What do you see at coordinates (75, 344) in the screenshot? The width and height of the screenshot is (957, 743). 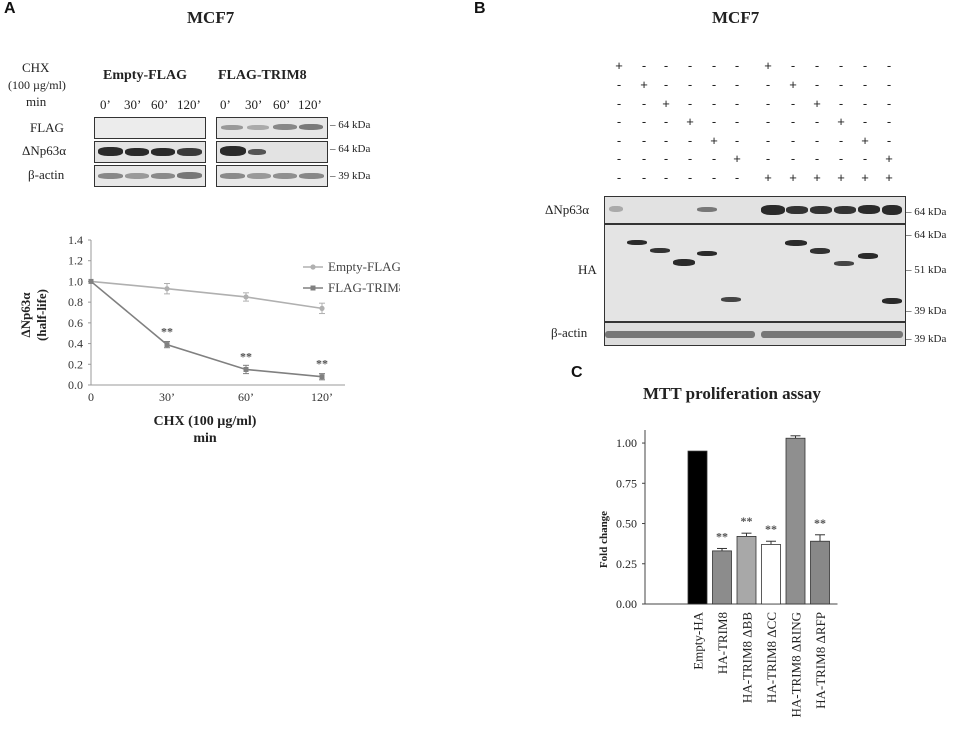 I see `y-tick-label: 0.4` at bounding box center [75, 344].